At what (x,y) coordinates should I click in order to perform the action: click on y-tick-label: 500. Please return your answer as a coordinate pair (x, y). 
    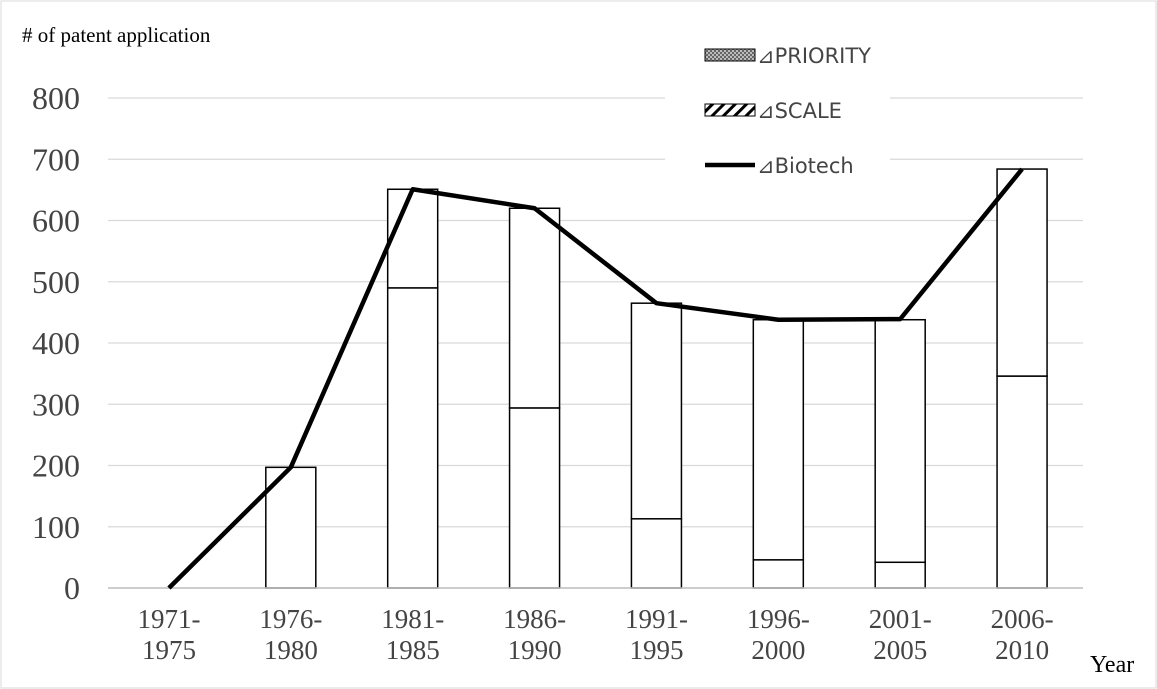
    Looking at the image, I should click on (56, 282).